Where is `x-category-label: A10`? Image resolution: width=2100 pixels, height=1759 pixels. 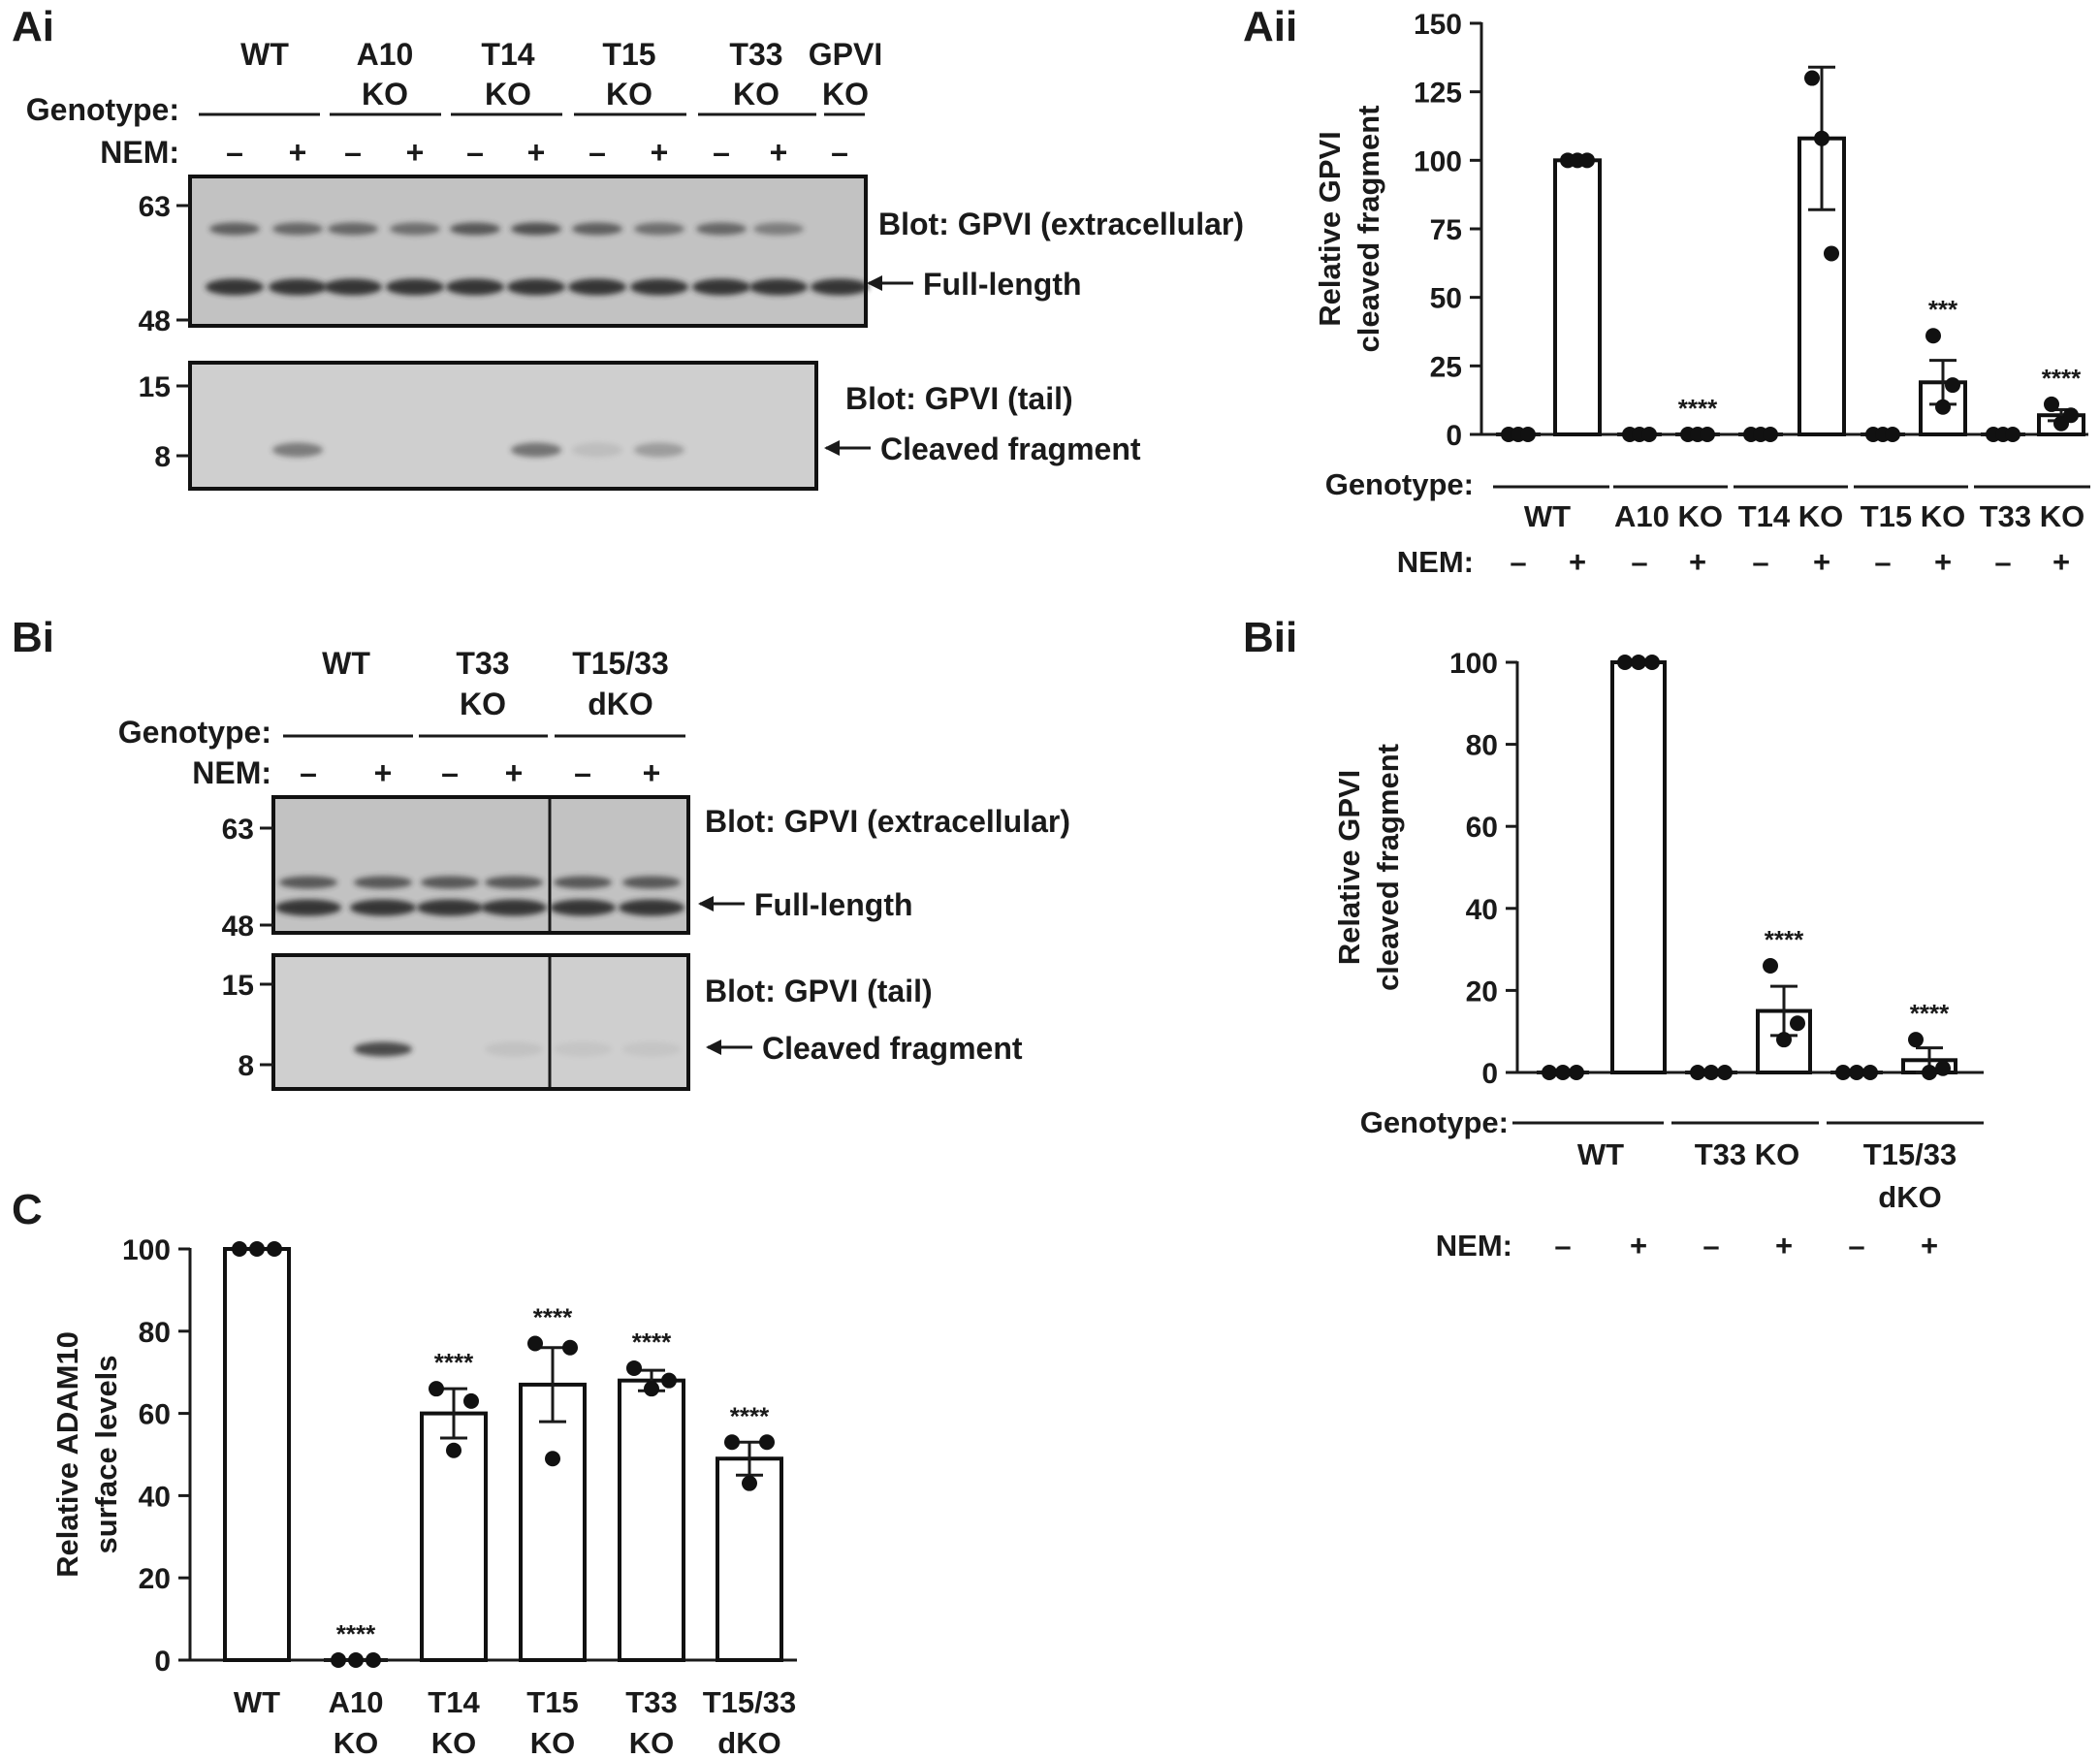 x-category-label: A10 is located at coordinates (356, 1702).